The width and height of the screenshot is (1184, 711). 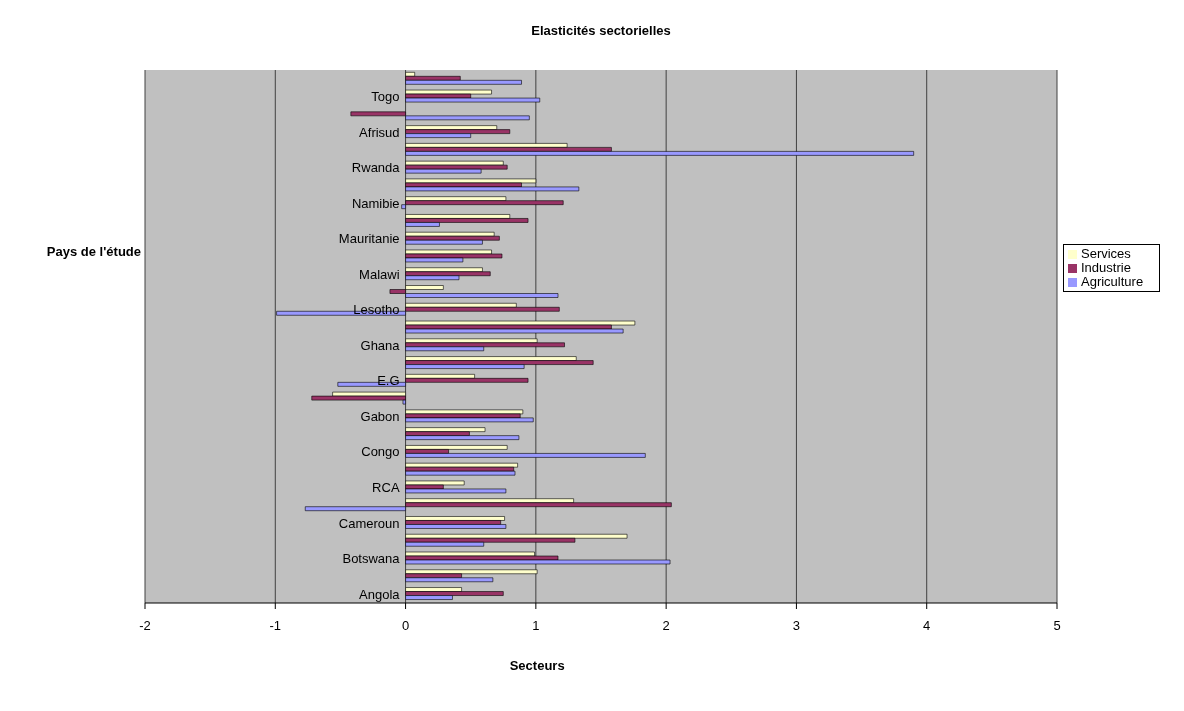 I want to click on y-tick-label: Afrisud, so click(x=379, y=132).